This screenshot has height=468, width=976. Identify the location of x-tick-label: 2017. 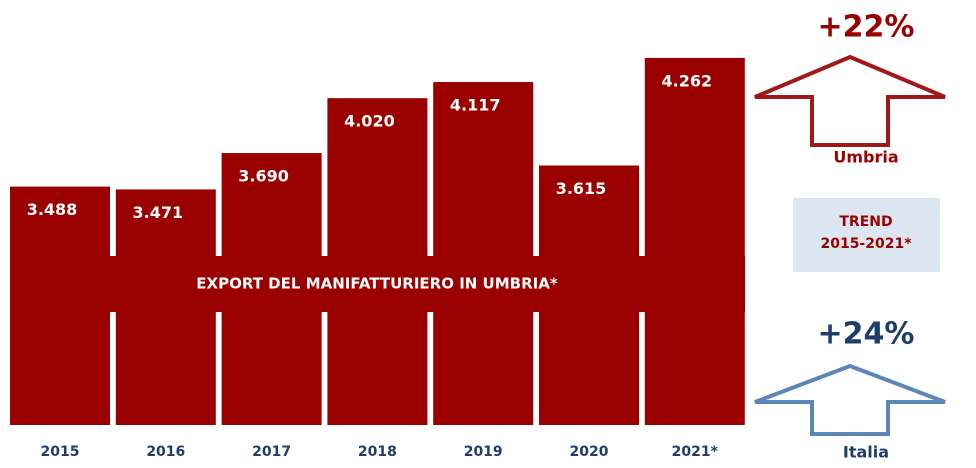
(271, 452).